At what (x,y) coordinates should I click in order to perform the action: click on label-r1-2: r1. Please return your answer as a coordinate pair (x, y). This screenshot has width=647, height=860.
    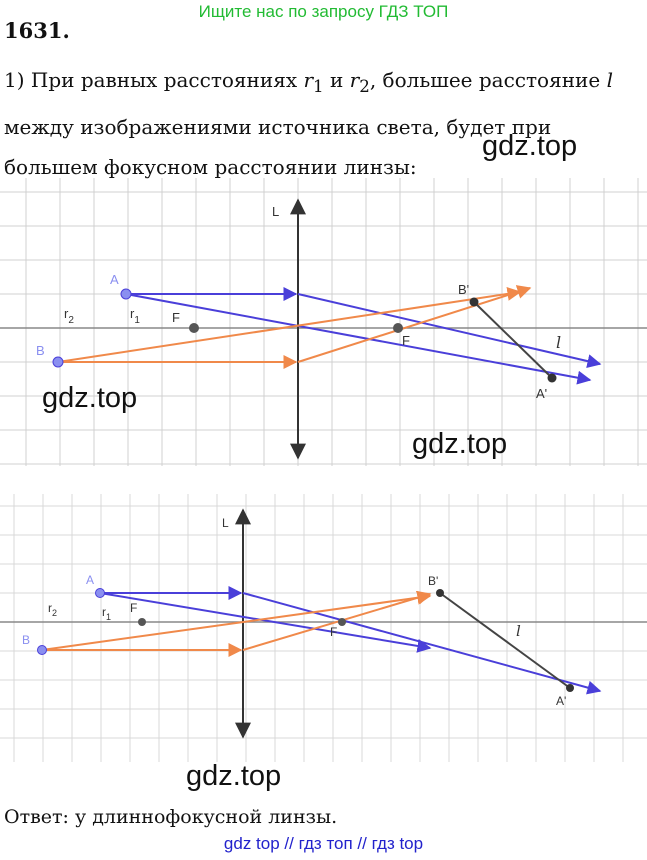
    Looking at the image, I should click on (106, 613).